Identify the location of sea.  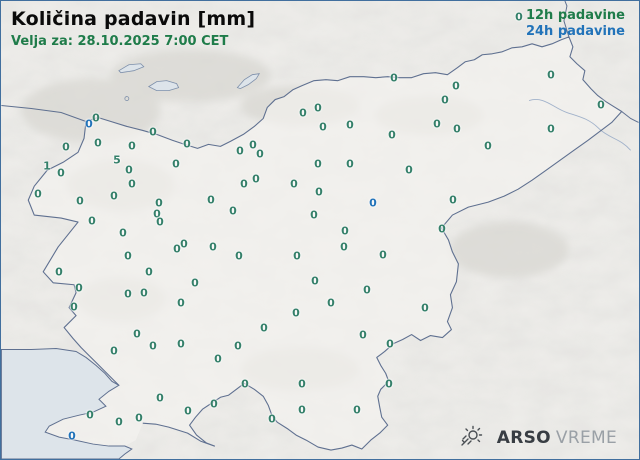
(67, 403).